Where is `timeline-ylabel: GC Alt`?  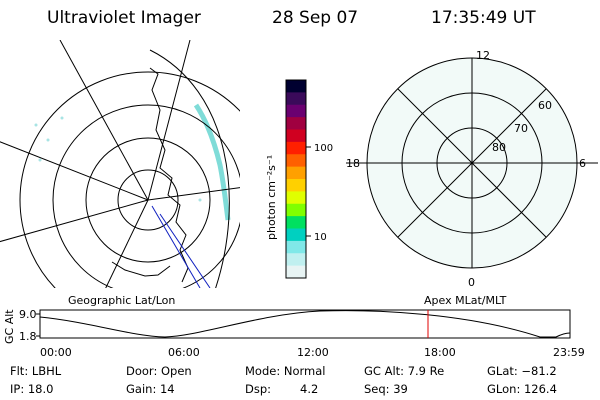 timeline-ylabel: GC Alt is located at coordinates (9, 326).